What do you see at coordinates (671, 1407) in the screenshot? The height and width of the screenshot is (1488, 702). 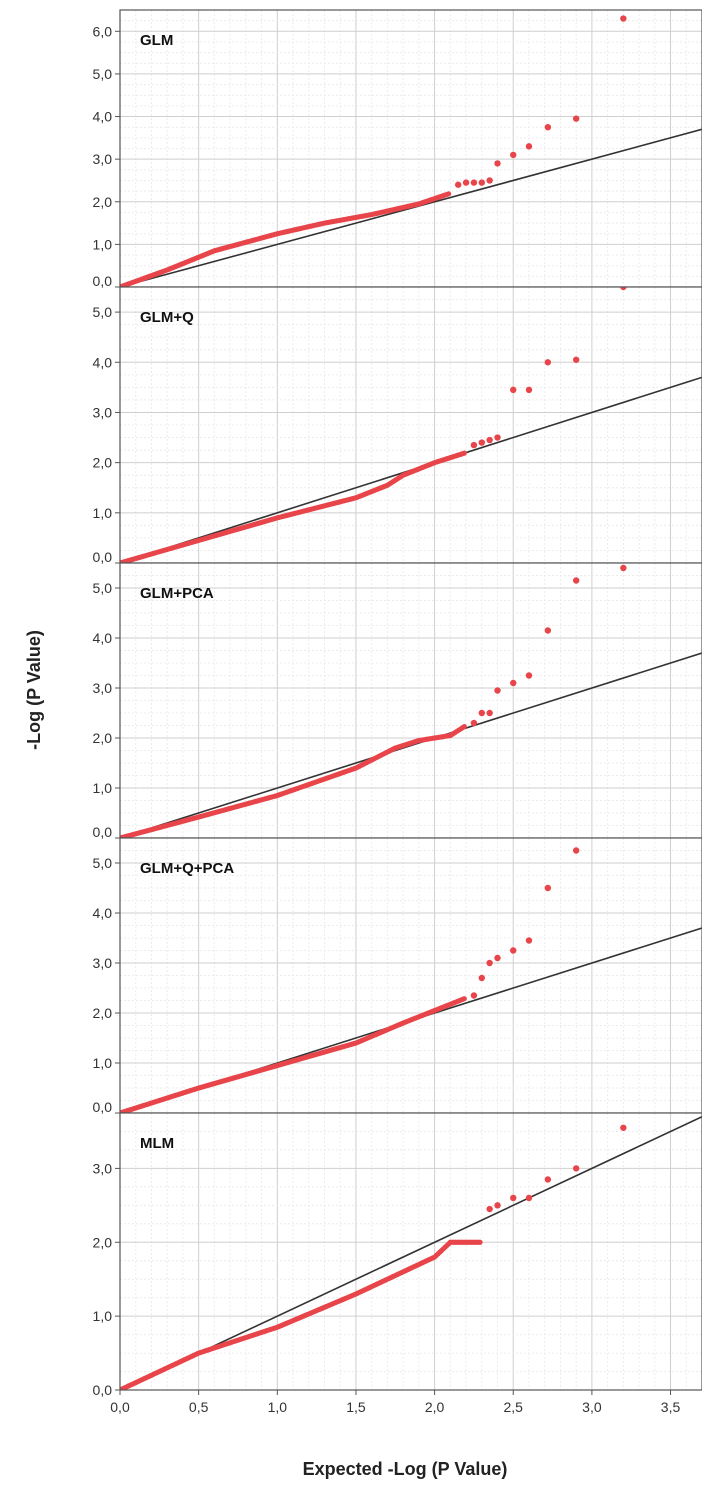 I see `x-tick-label: 3,5` at bounding box center [671, 1407].